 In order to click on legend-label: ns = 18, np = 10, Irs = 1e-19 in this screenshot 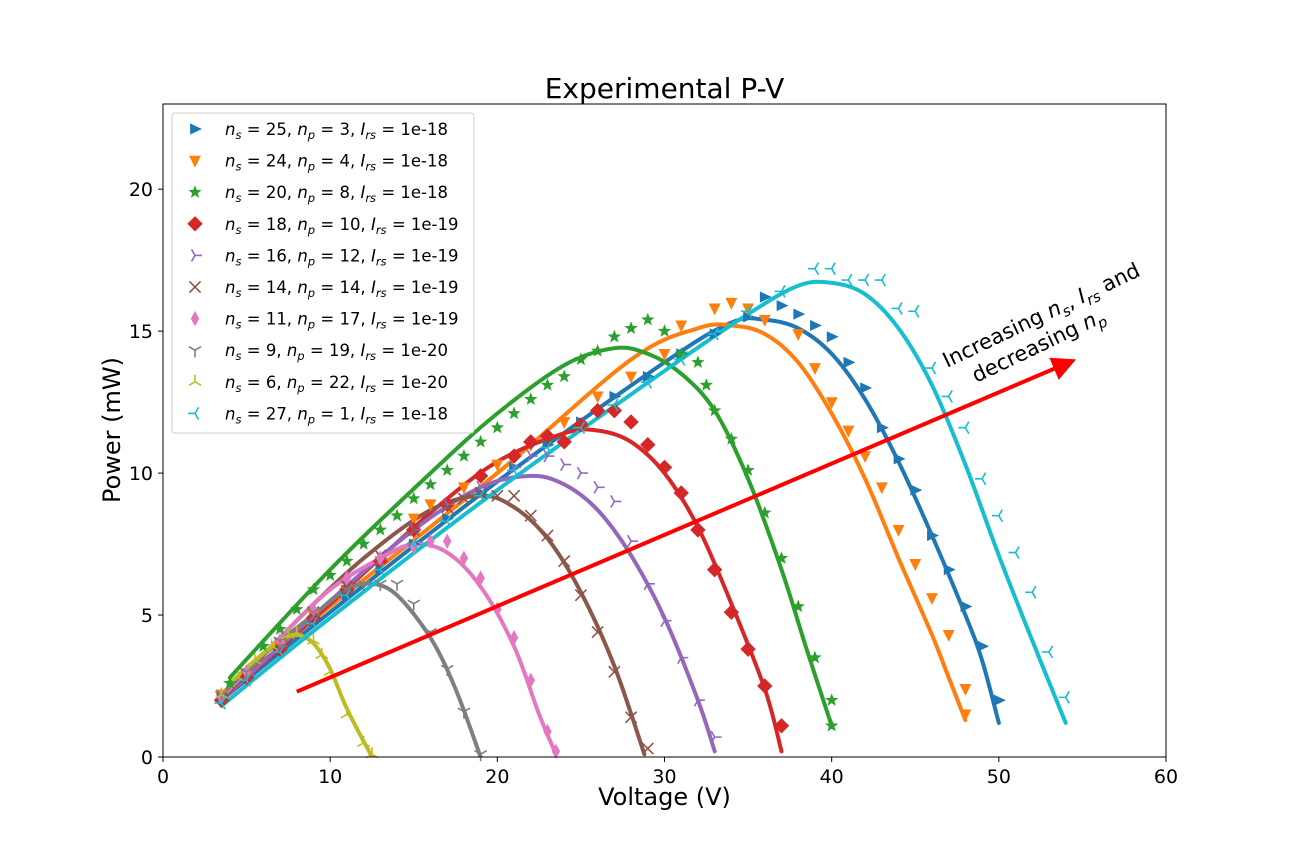, I will do `click(342, 226)`.